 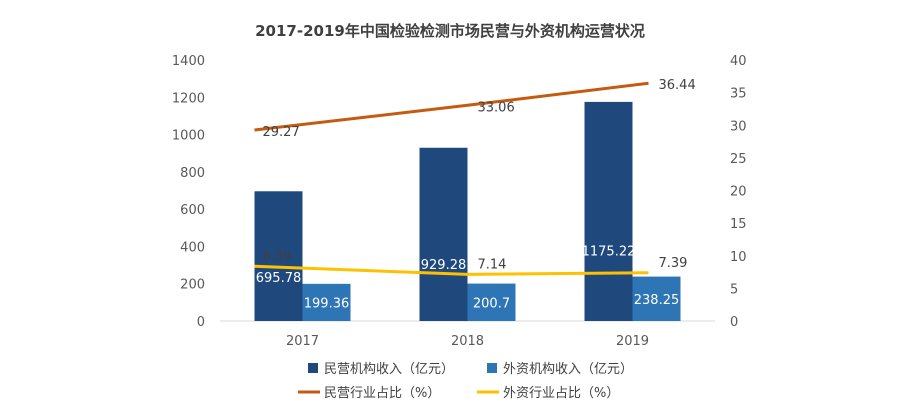 What do you see at coordinates (279, 278) in the screenshot?
I see `bar-value-label: 695.78` at bounding box center [279, 278].